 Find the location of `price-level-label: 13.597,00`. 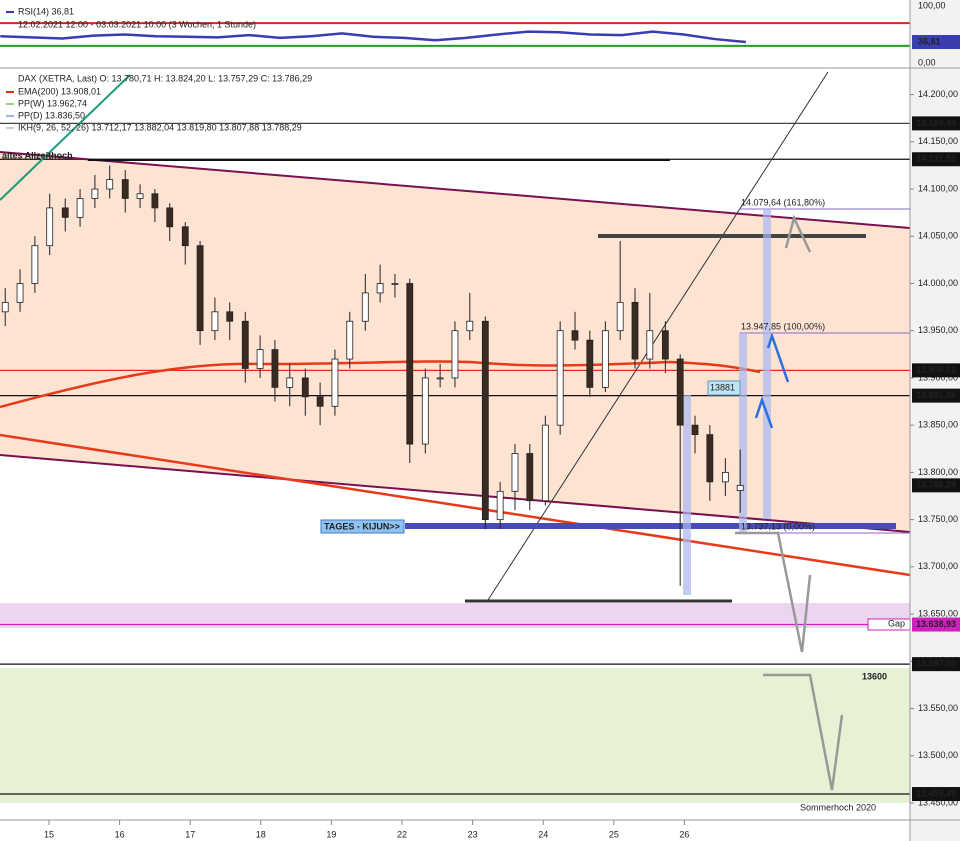

price-level-label: 13.597,00 is located at coordinates (936, 664).